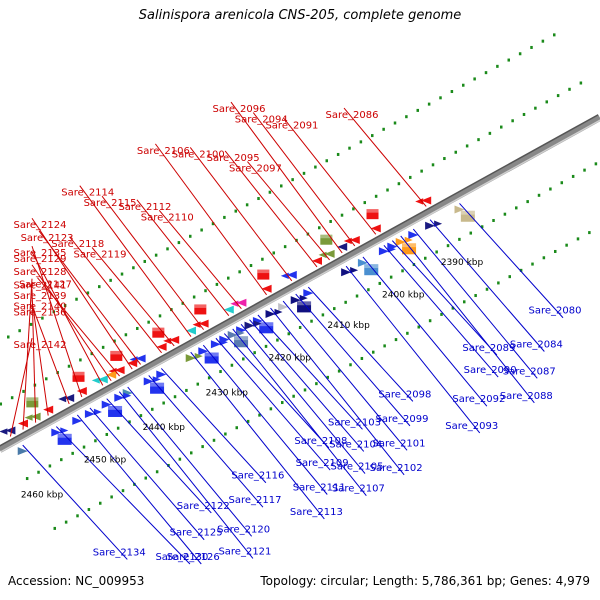  Describe the element at coordinates (357, 467) in the screenshot. I see `forward-gene-label: Sare_2105` at that location.